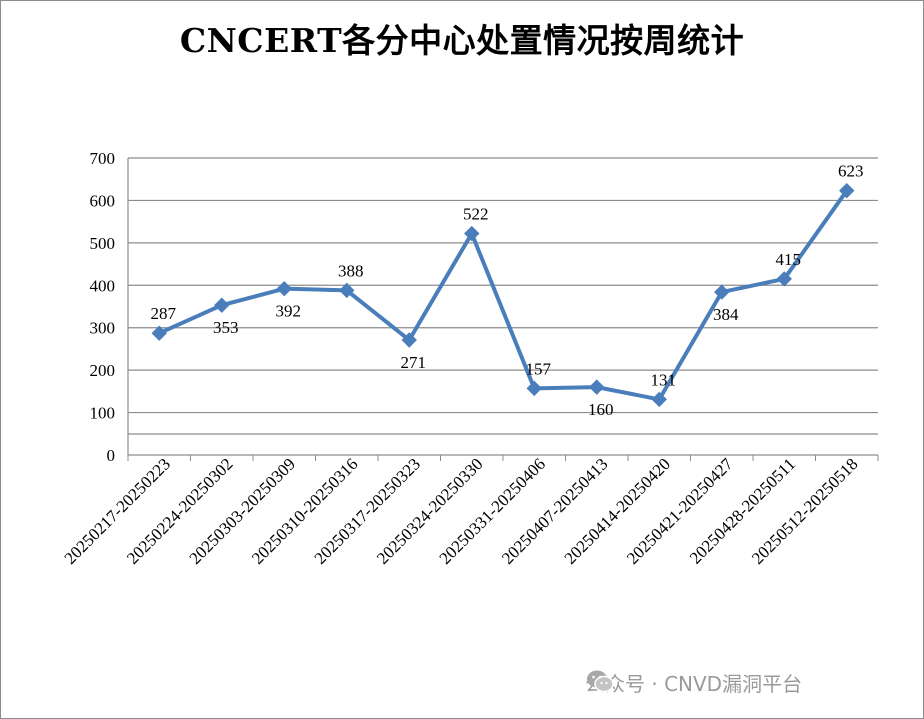 This screenshot has height=719, width=924. I want to click on x-tick-label: 20250310-20250316, so click(305, 511).